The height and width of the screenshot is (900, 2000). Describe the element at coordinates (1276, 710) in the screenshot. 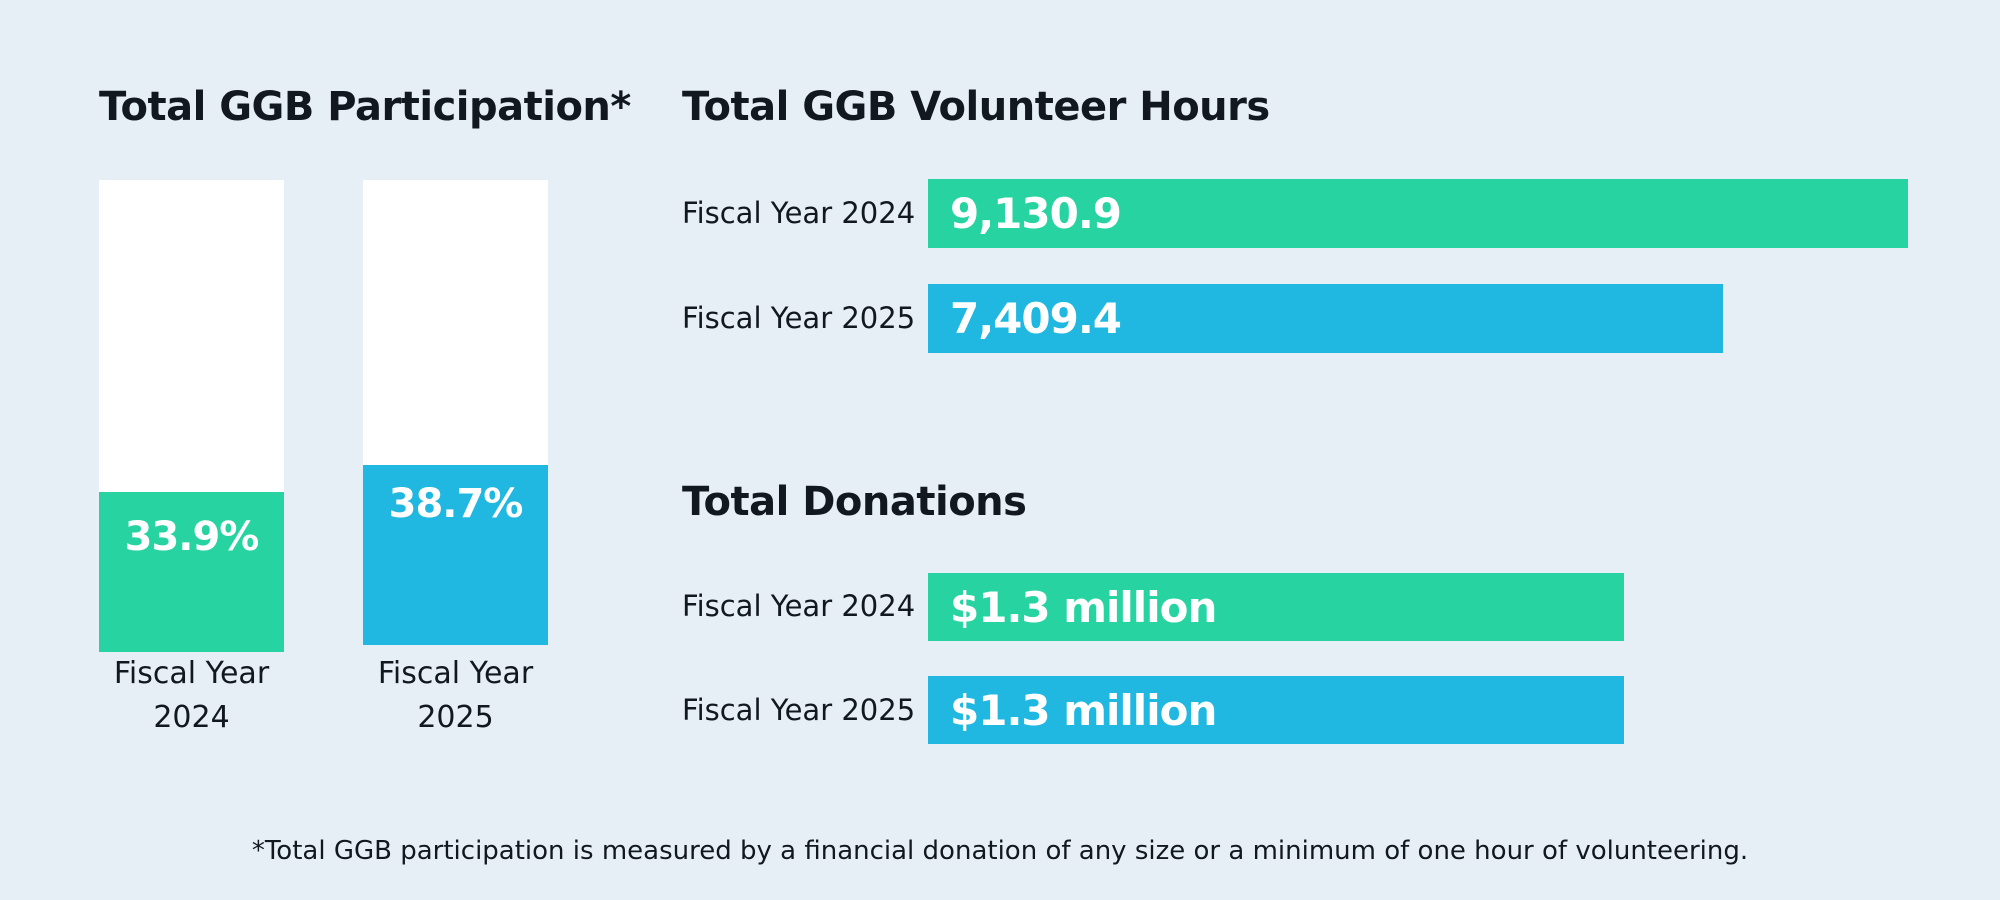

I see `donations-bar-fy2025: $1.3 million` at that location.